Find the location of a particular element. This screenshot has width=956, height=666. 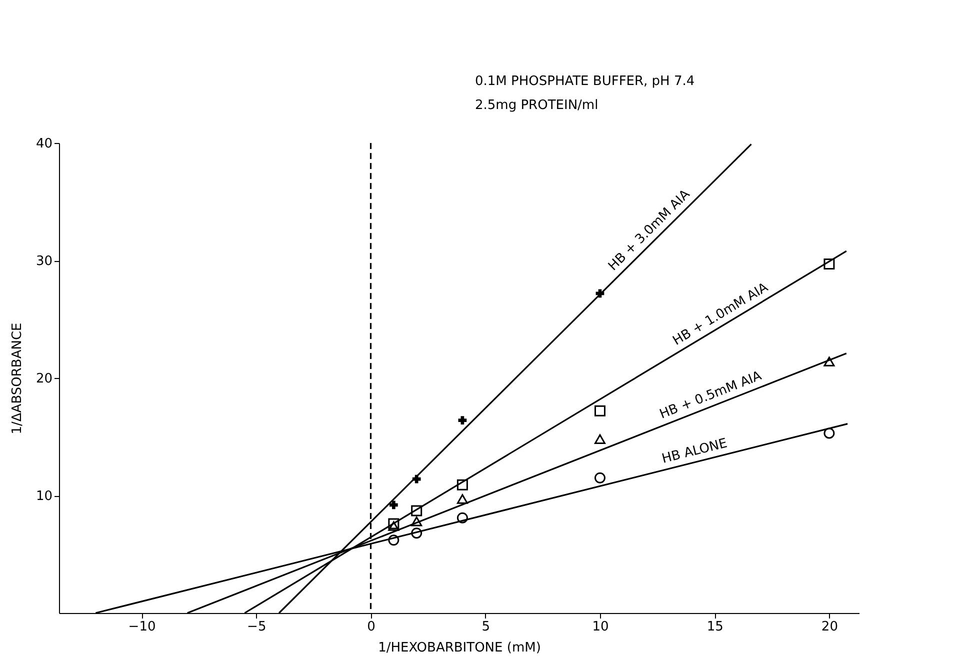

x-tick-label: −10 is located at coordinates (142, 627).